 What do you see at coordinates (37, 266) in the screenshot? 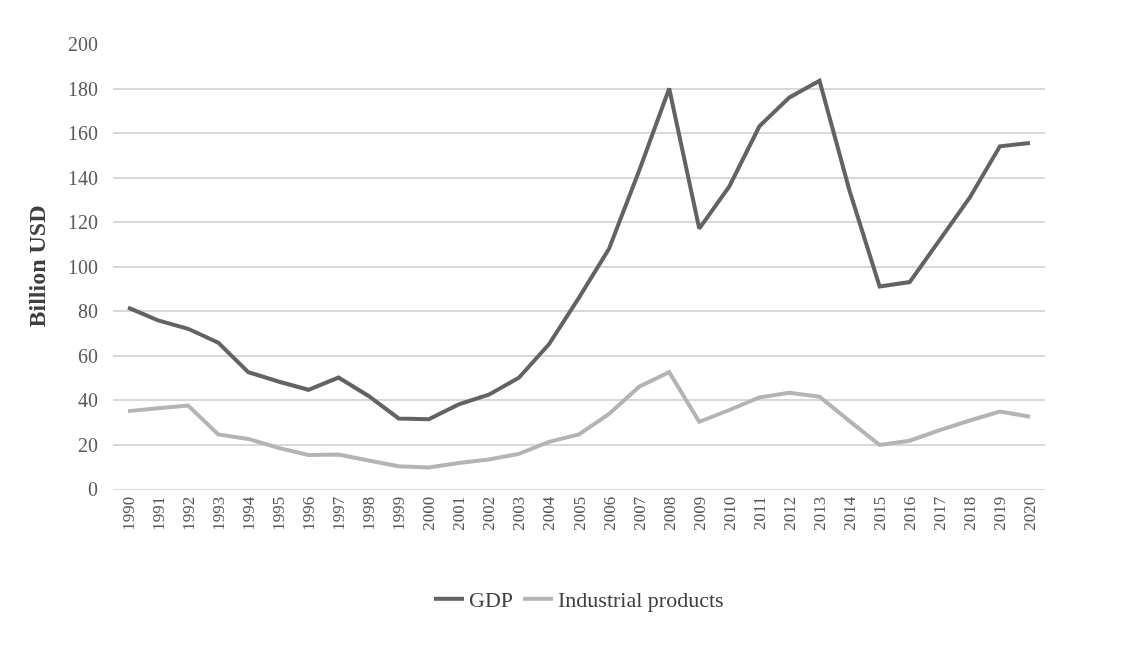
I see `y-axis-title: Billion USD` at bounding box center [37, 266].